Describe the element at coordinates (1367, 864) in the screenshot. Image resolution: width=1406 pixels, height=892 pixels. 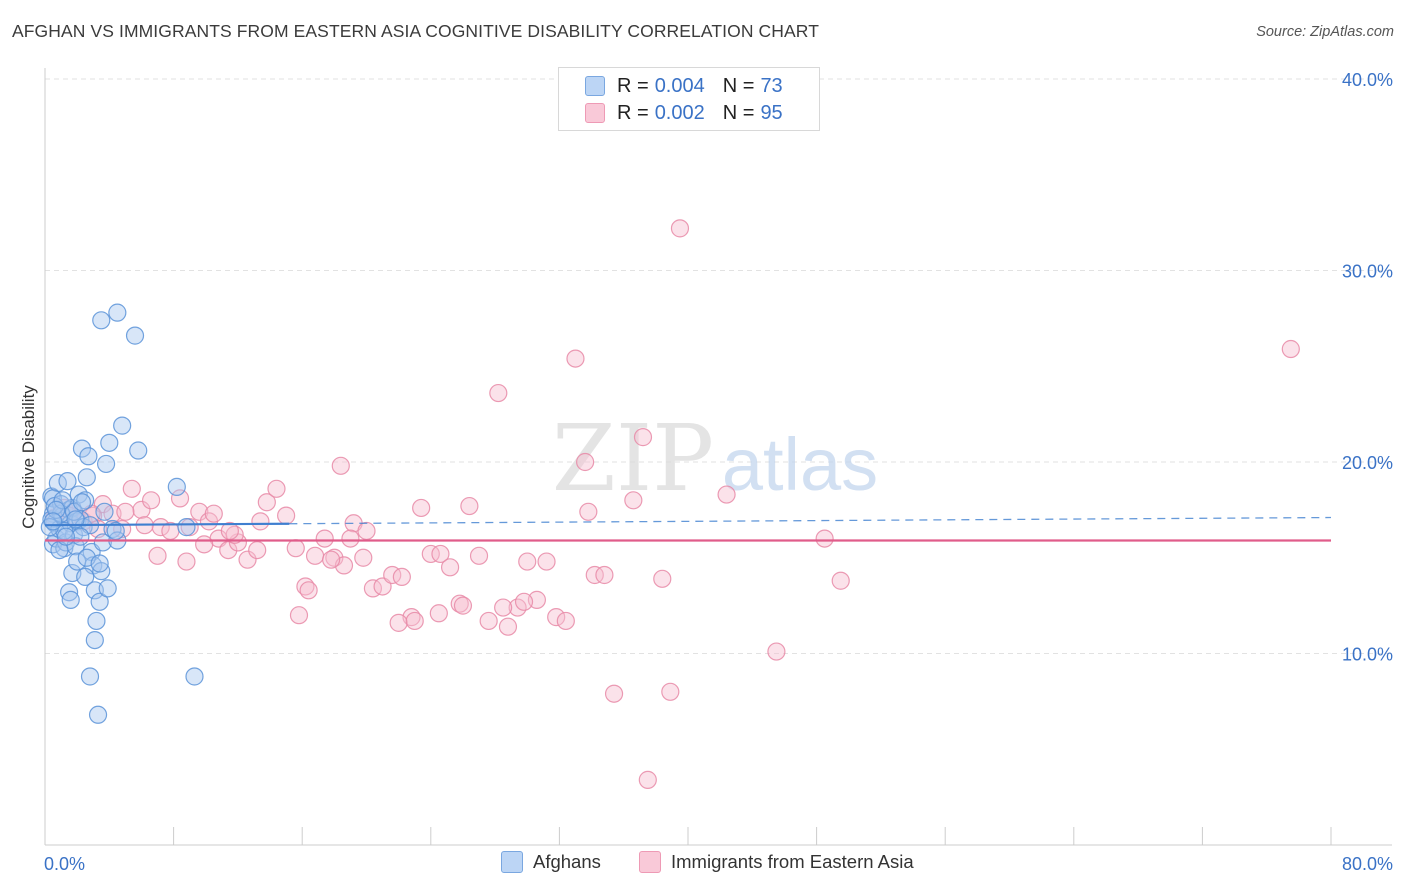
I see `x-tick-label-max: 80.0%` at that location.